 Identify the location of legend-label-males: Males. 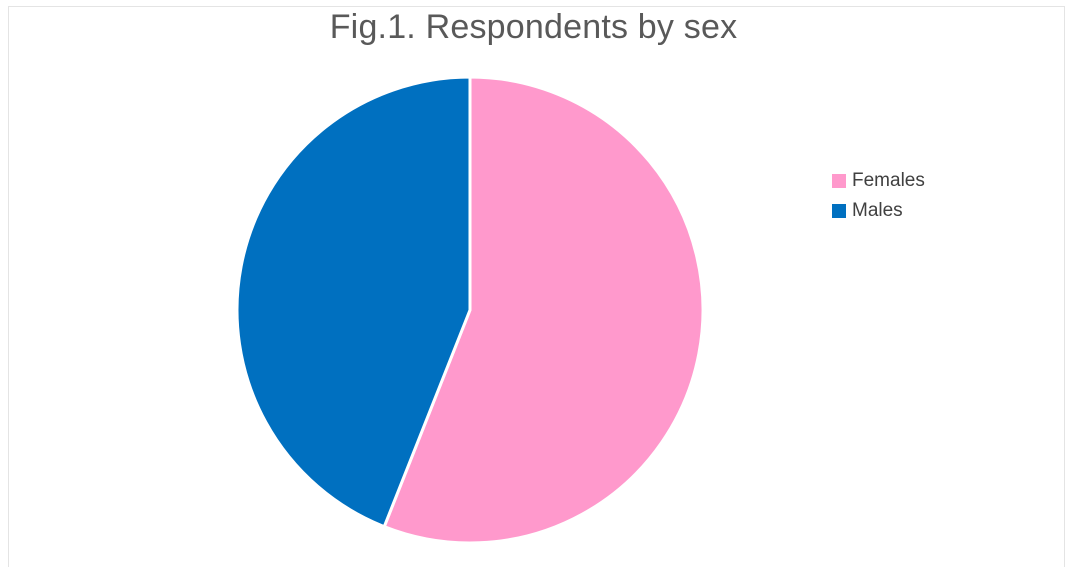
(877, 210).